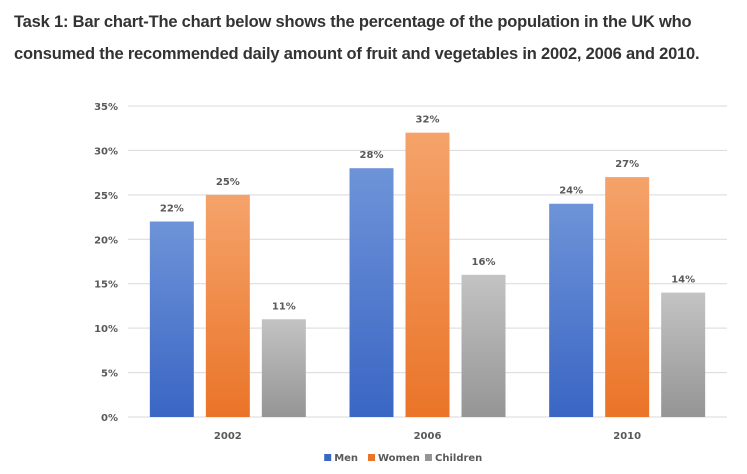 This screenshot has width=747, height=474. Describe the element at coordinates (627, 297) in the screenshot. I see `bar-women-2010` at that location.